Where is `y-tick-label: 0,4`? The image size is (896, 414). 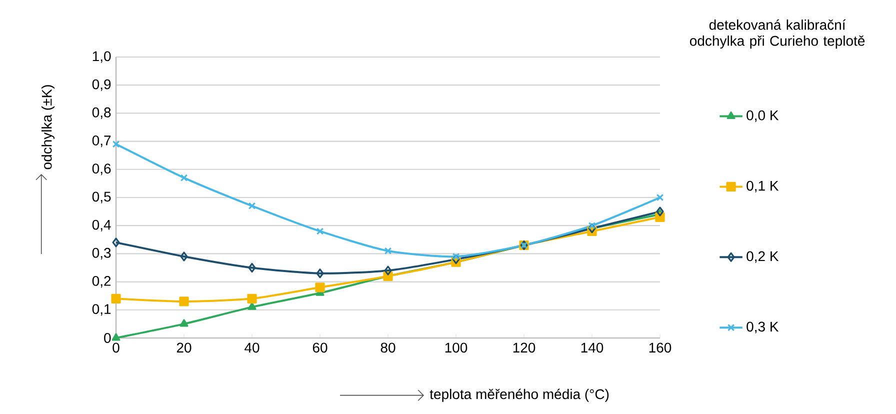 y-tick-label: 0,4 is located at coordinates (101, 226).